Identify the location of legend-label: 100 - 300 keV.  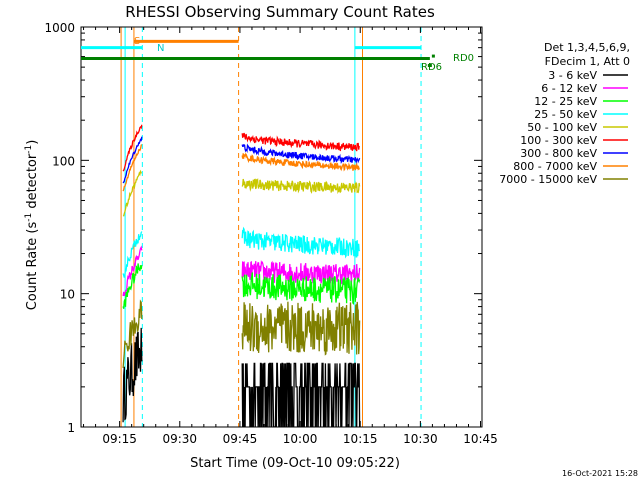
(558, 140).